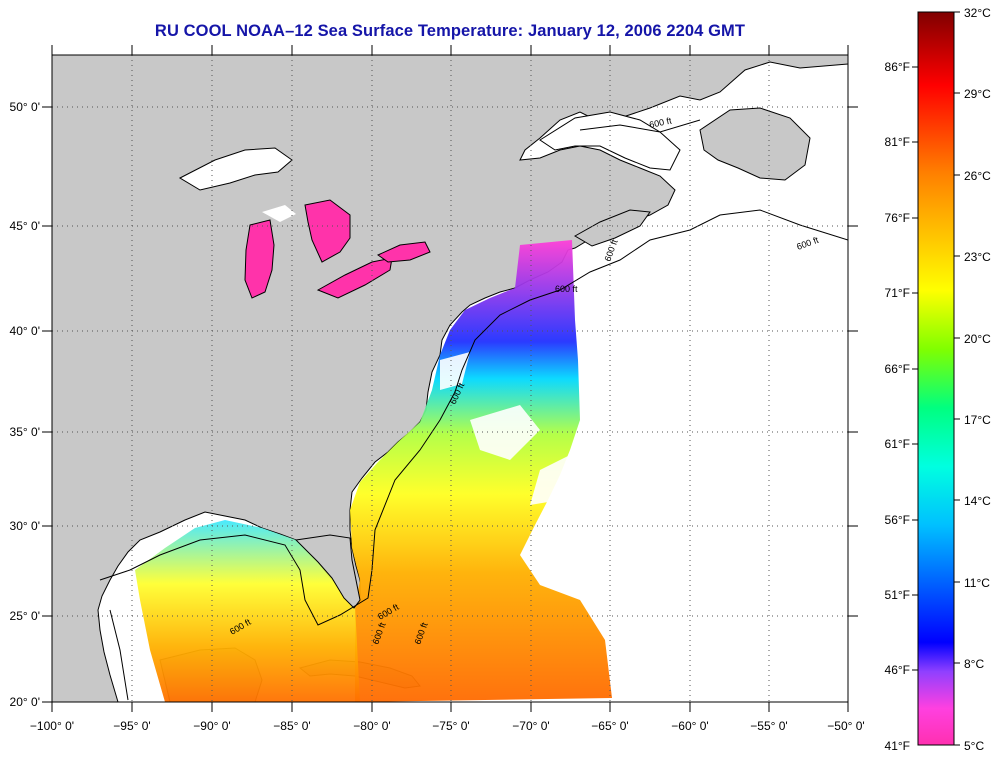  I want to click on lon-label: −90° 0', so click(211, 726).